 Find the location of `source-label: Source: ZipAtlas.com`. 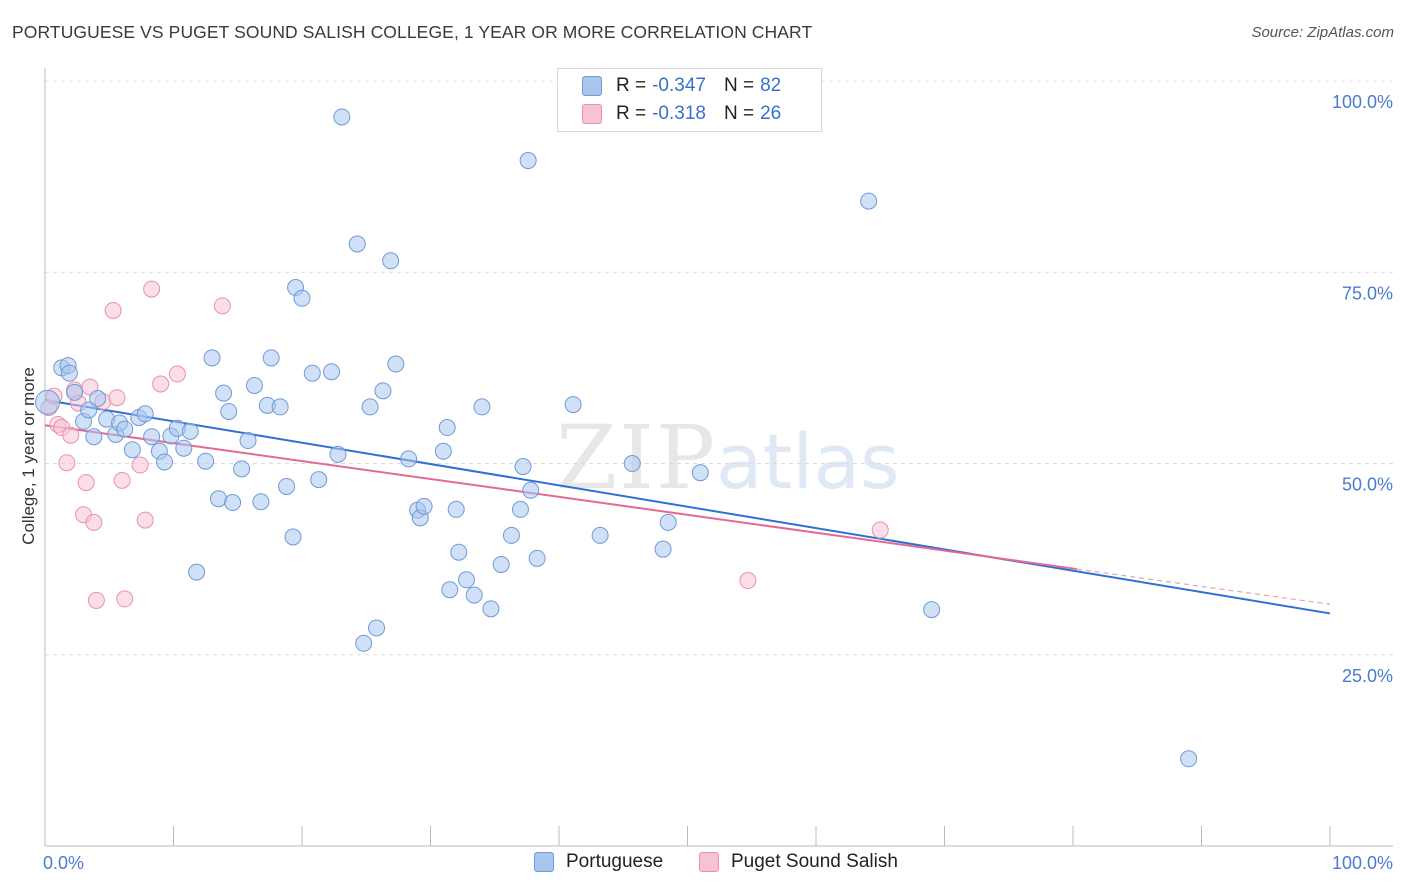

source-label: Source: ZipAtlas.com is located at coordinates (1322, 32).